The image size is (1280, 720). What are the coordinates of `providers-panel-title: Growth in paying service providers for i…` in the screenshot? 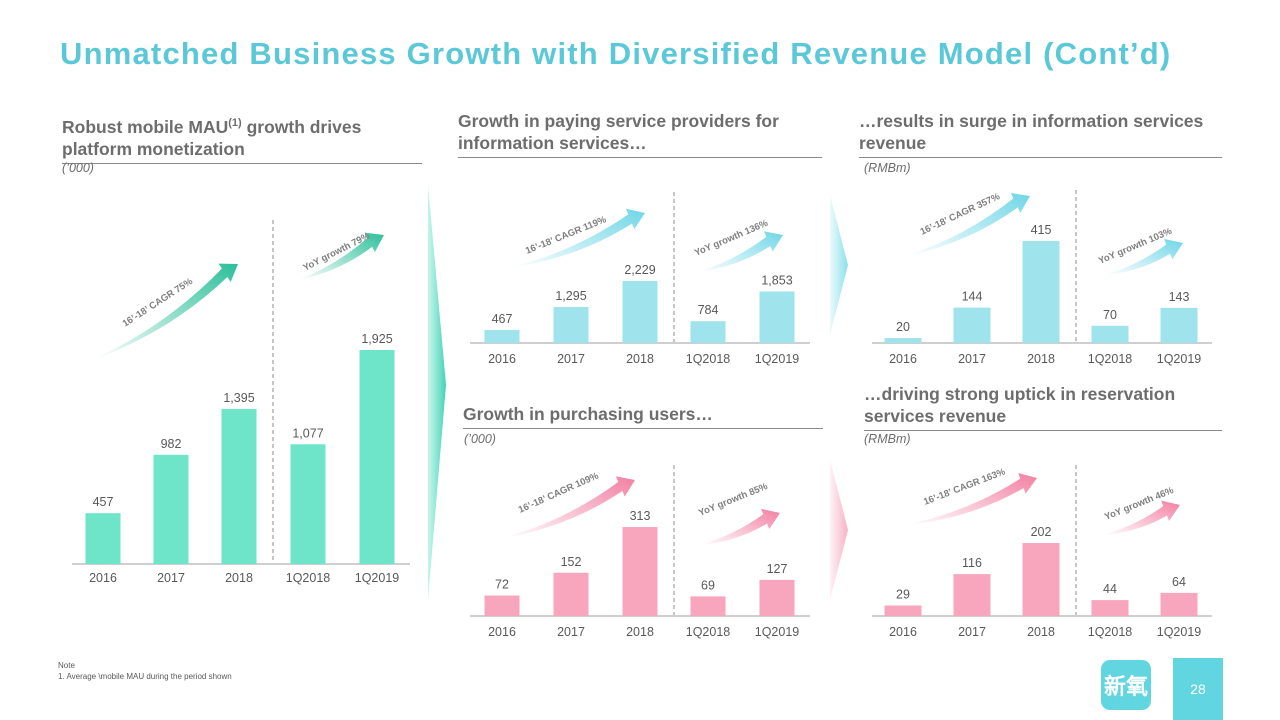 It's located at (640, 134).